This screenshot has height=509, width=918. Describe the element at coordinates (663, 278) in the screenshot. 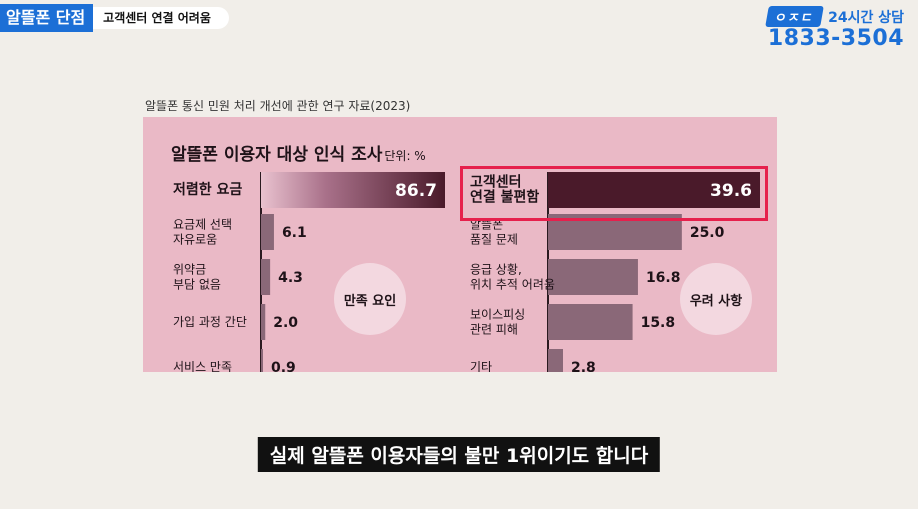

I see `value-label: 16.8` at that location.